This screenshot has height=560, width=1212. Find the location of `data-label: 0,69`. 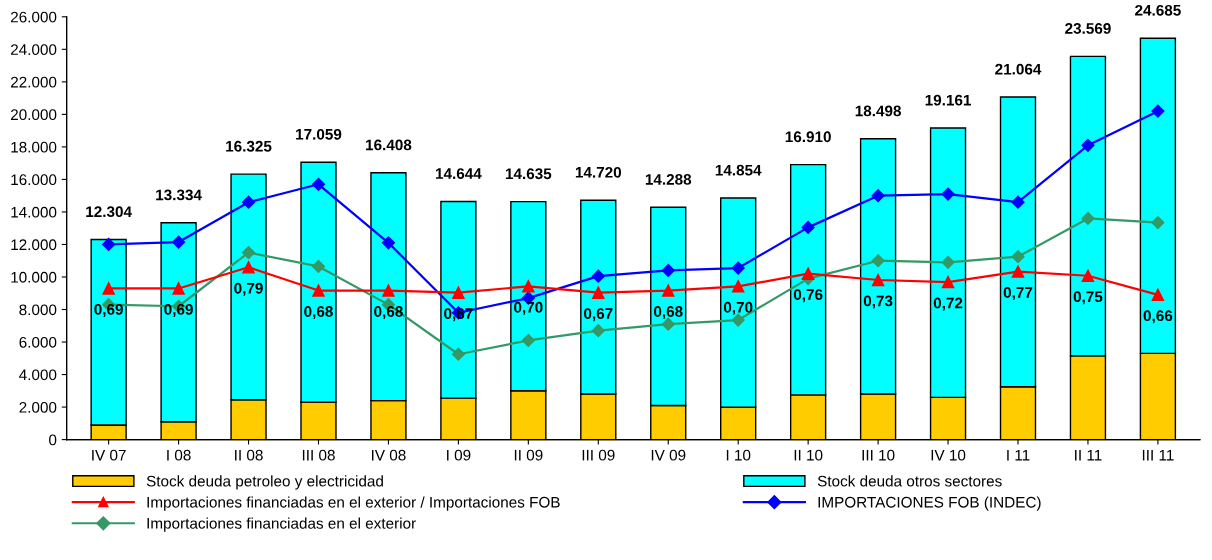

data-label: 0,69 is located at coordinates (108, 310).